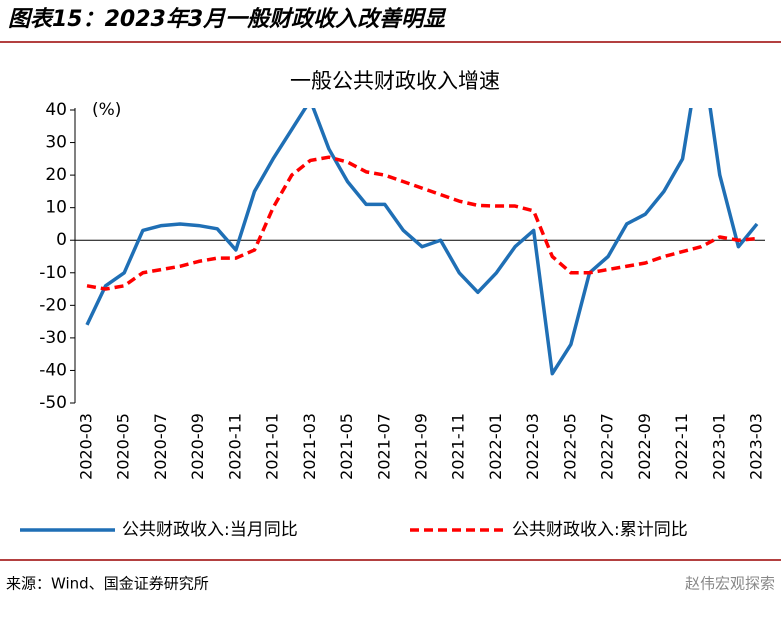  I want to click on x-tick-group: 2021-01, so click(272, 446).